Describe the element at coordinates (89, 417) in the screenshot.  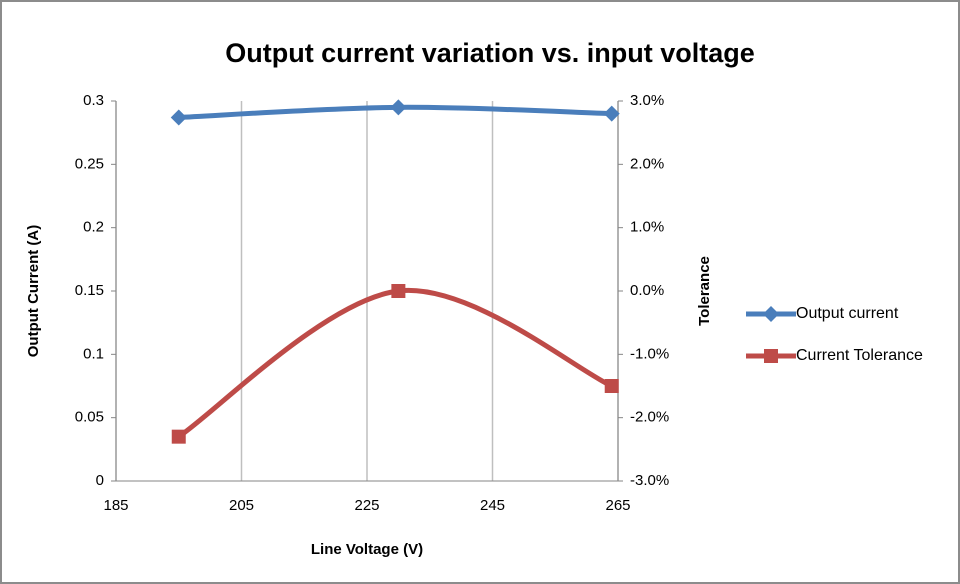
I see `y-tick-label: 0.05` at that location.